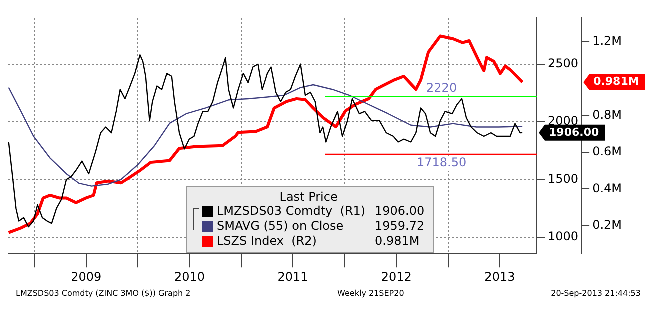 Image resolution: width=655 pixels, height=322 pixels. I want to click on x-tick-label: 2010, so click(189, 277).